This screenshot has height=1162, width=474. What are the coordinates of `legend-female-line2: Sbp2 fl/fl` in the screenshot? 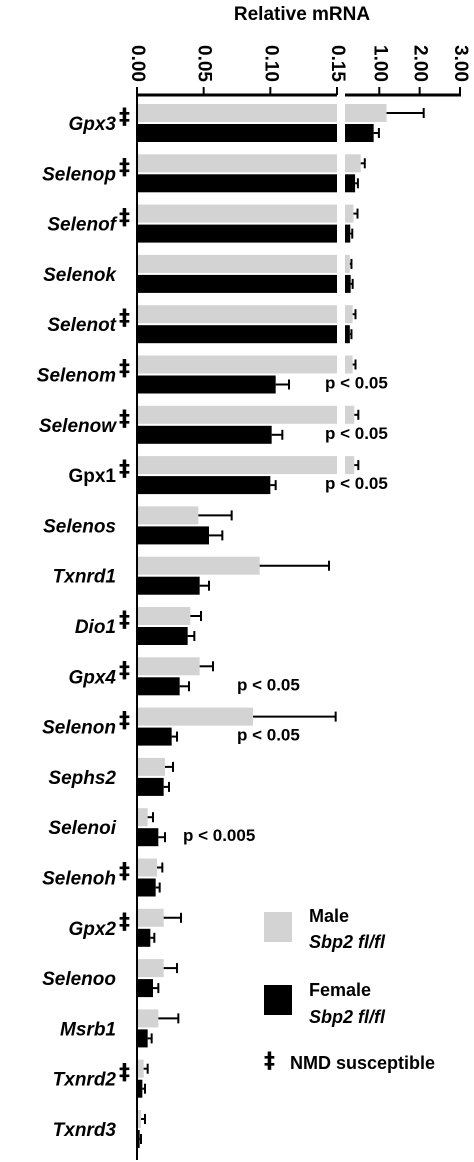 It's located at (347, 1017).